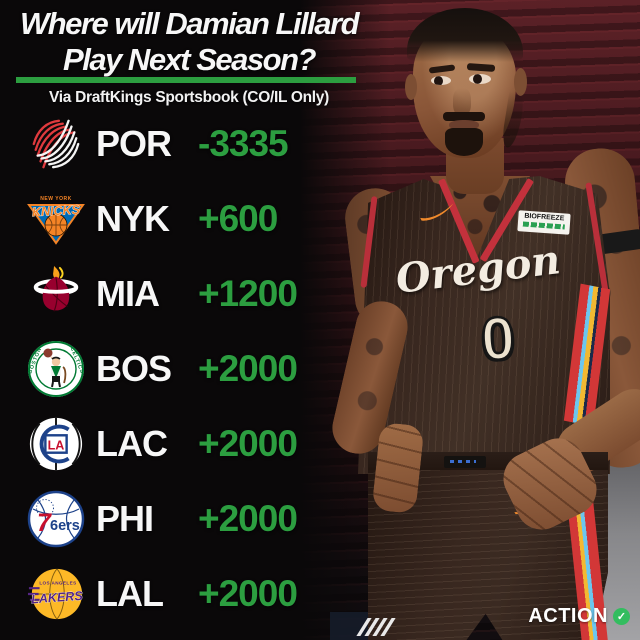  I want to click on odds-row-mia: MIA +1200, so click(183, 294).